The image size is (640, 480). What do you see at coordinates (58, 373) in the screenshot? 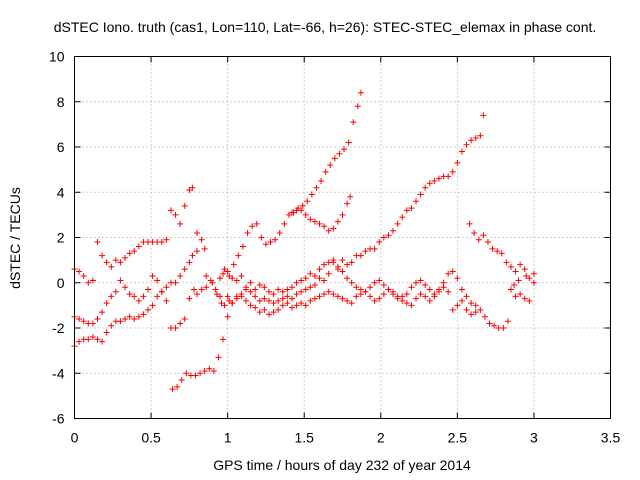
I see `y-tick-label: -4` at bounding box center [58, 373].